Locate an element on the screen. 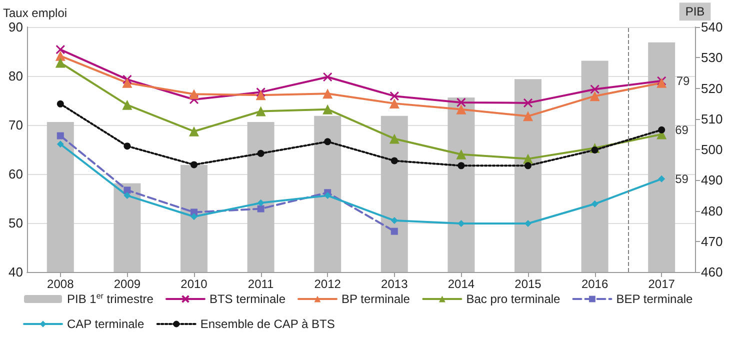  data-label: 79 is located at coordinates (683, 81).